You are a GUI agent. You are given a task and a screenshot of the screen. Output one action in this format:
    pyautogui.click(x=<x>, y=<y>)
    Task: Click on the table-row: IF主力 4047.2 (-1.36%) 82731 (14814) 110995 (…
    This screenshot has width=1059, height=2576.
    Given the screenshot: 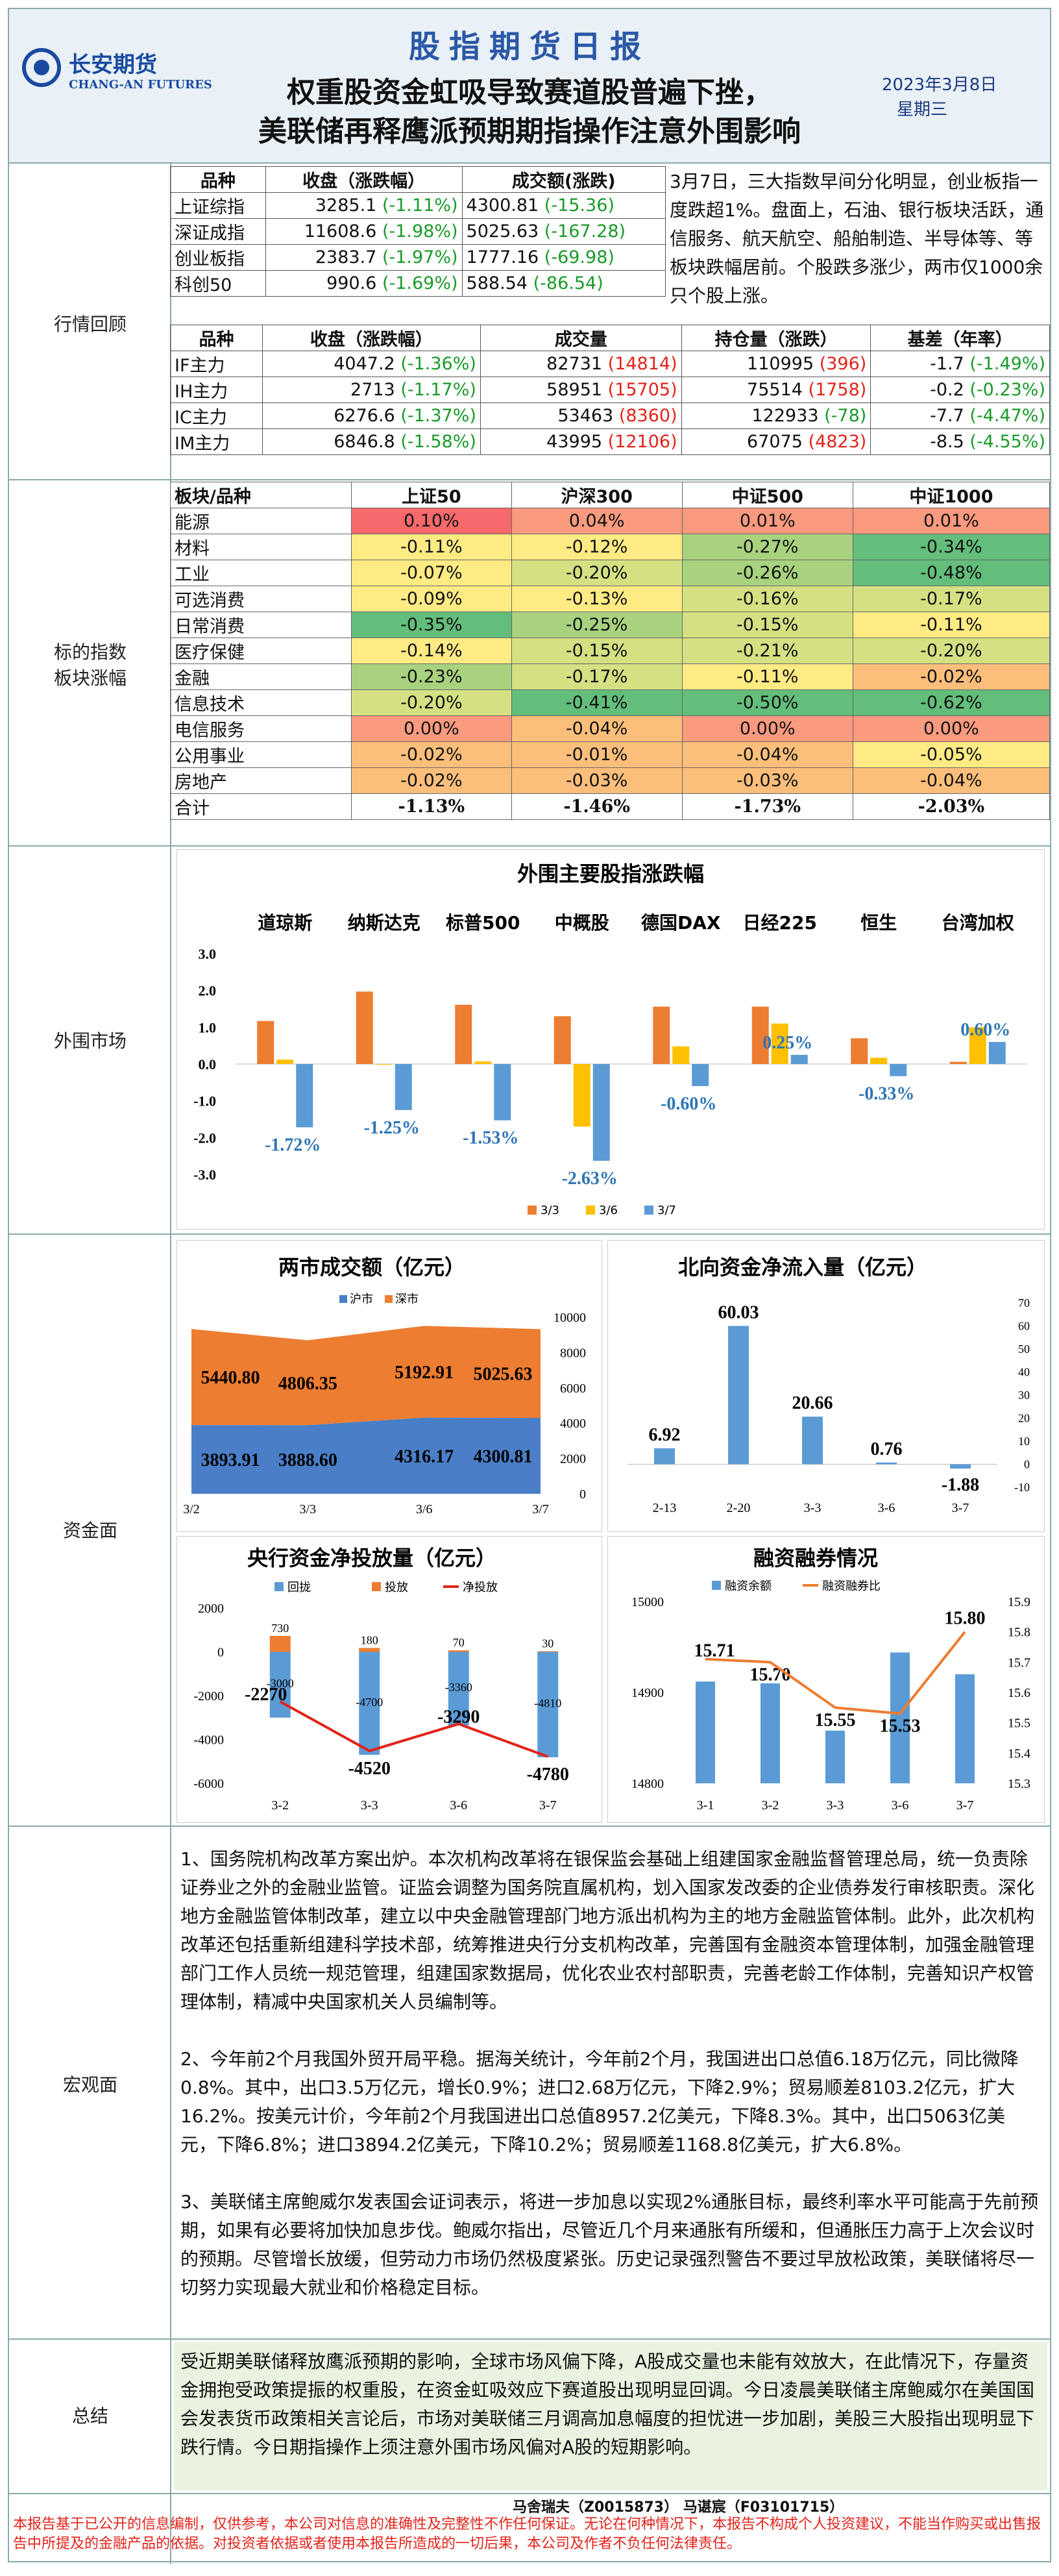 What is the action you would take?
    pyautogui.click(x=610, y=364)
    